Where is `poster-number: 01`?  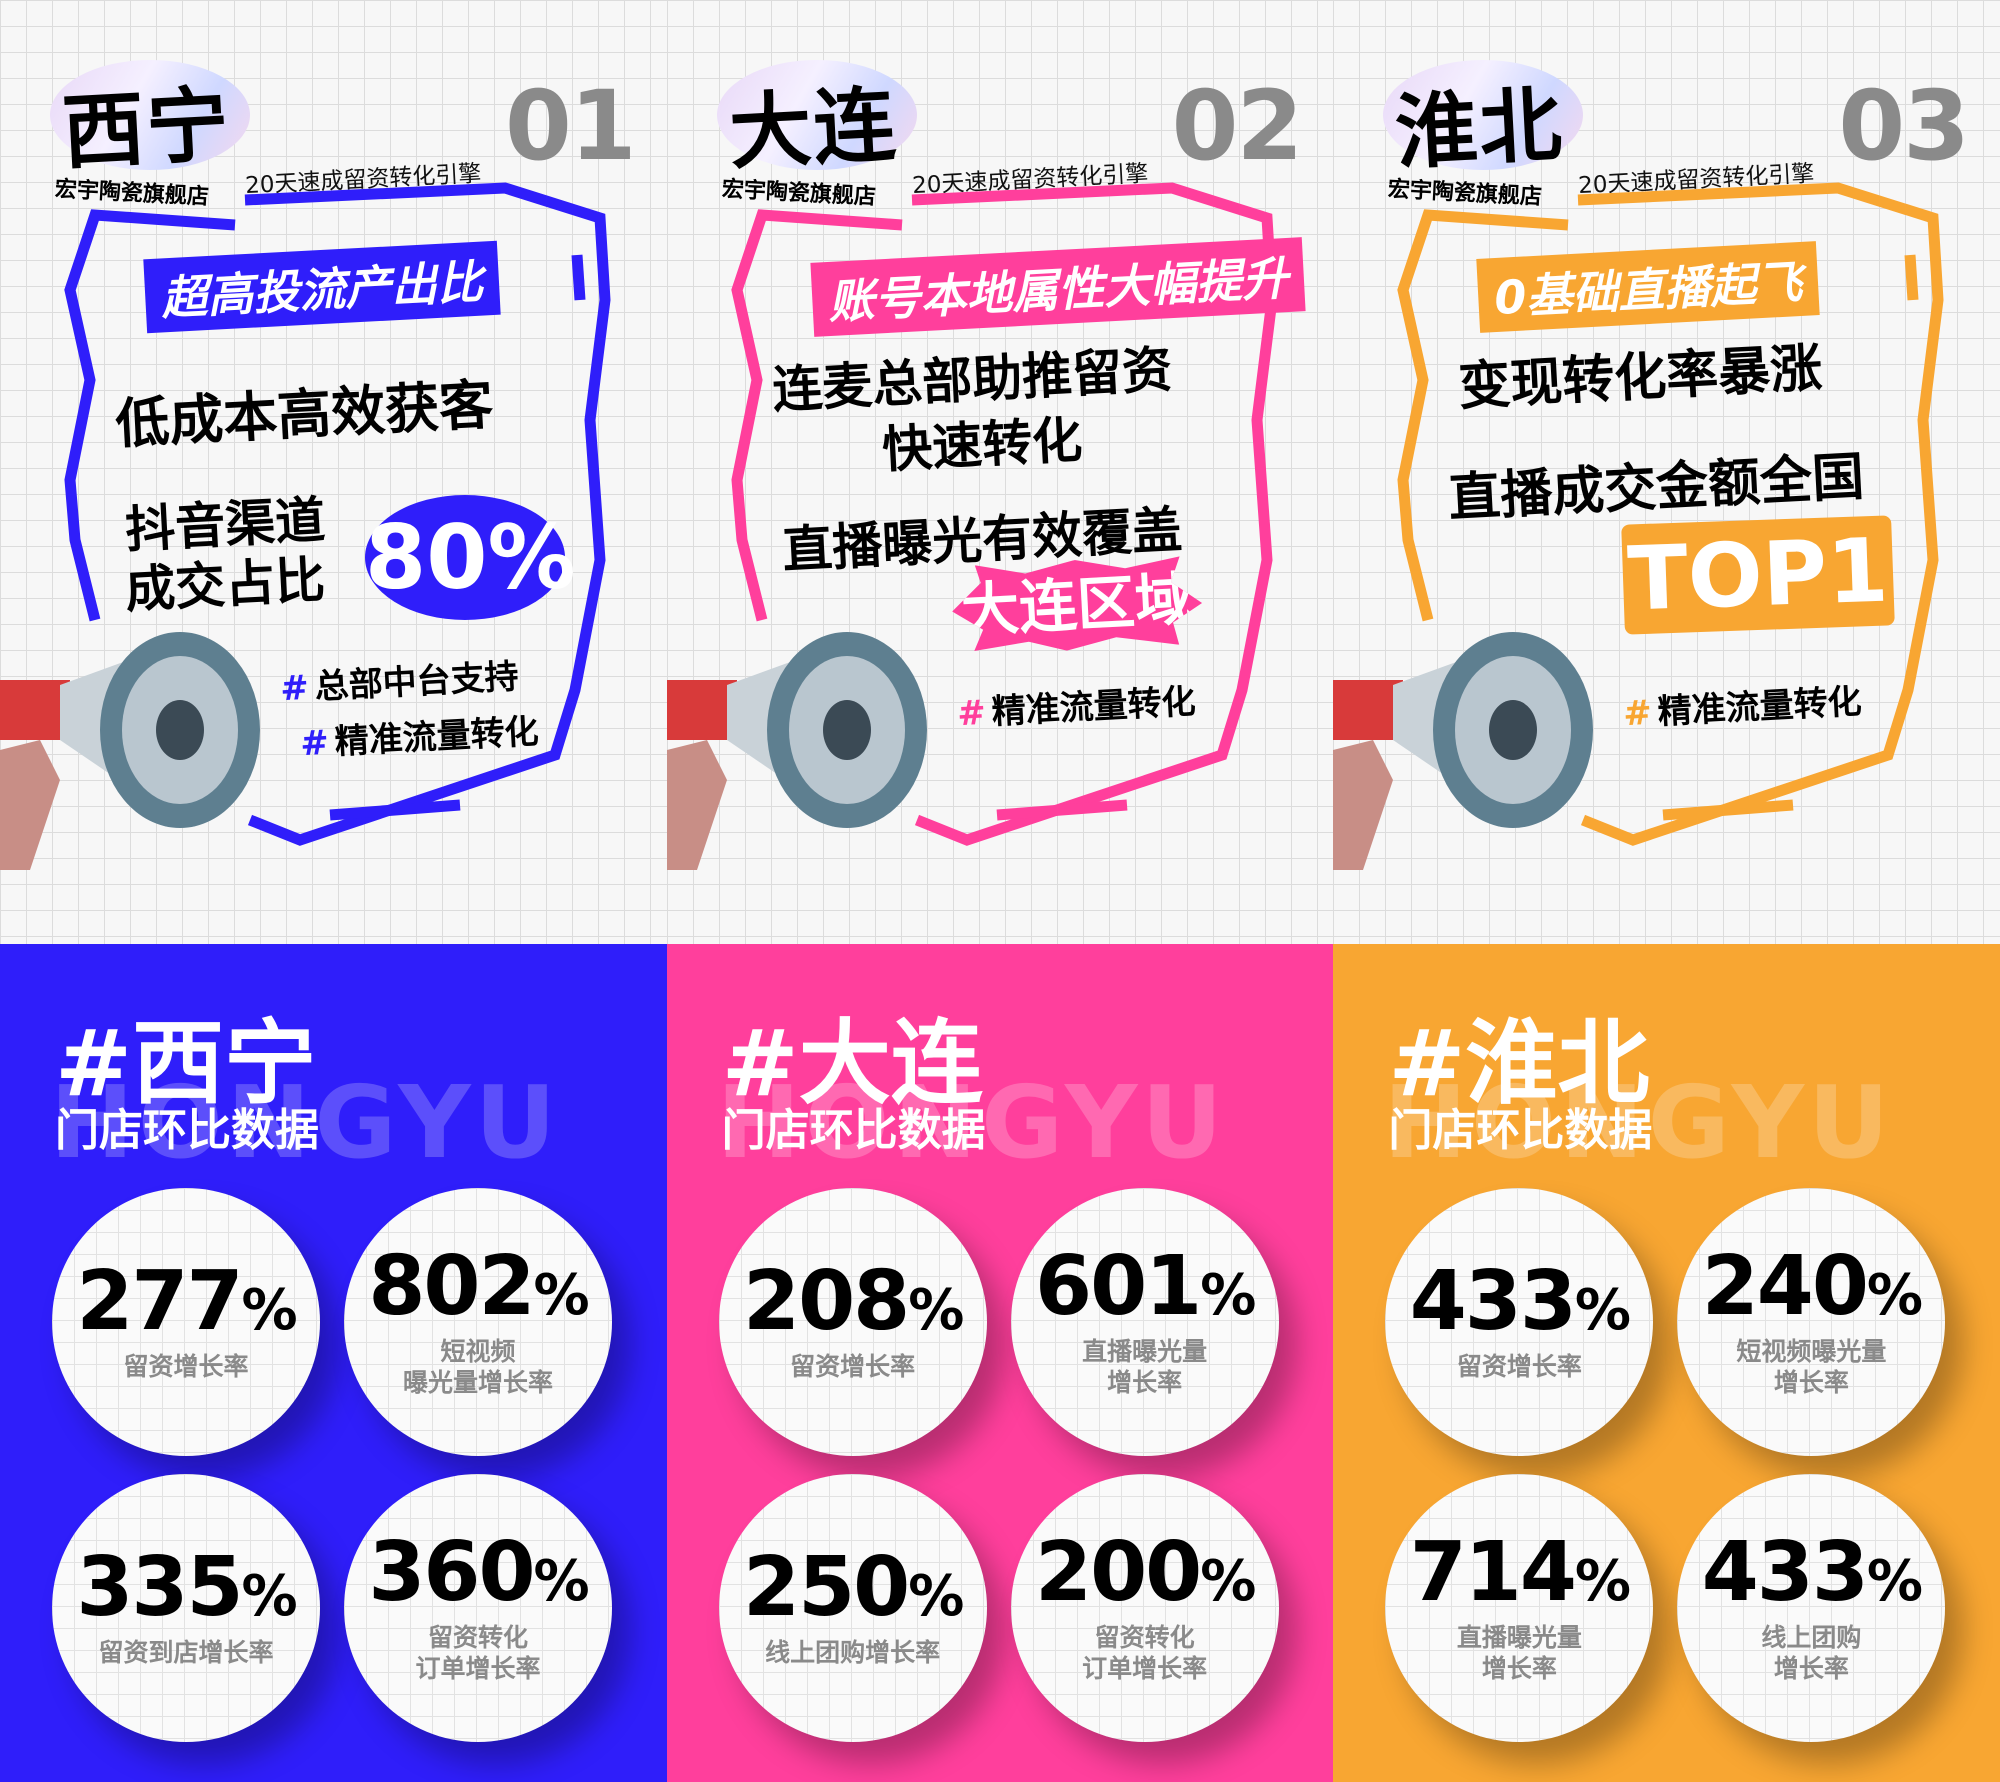 poster-number: 01 is located at coordinates (571, 126).